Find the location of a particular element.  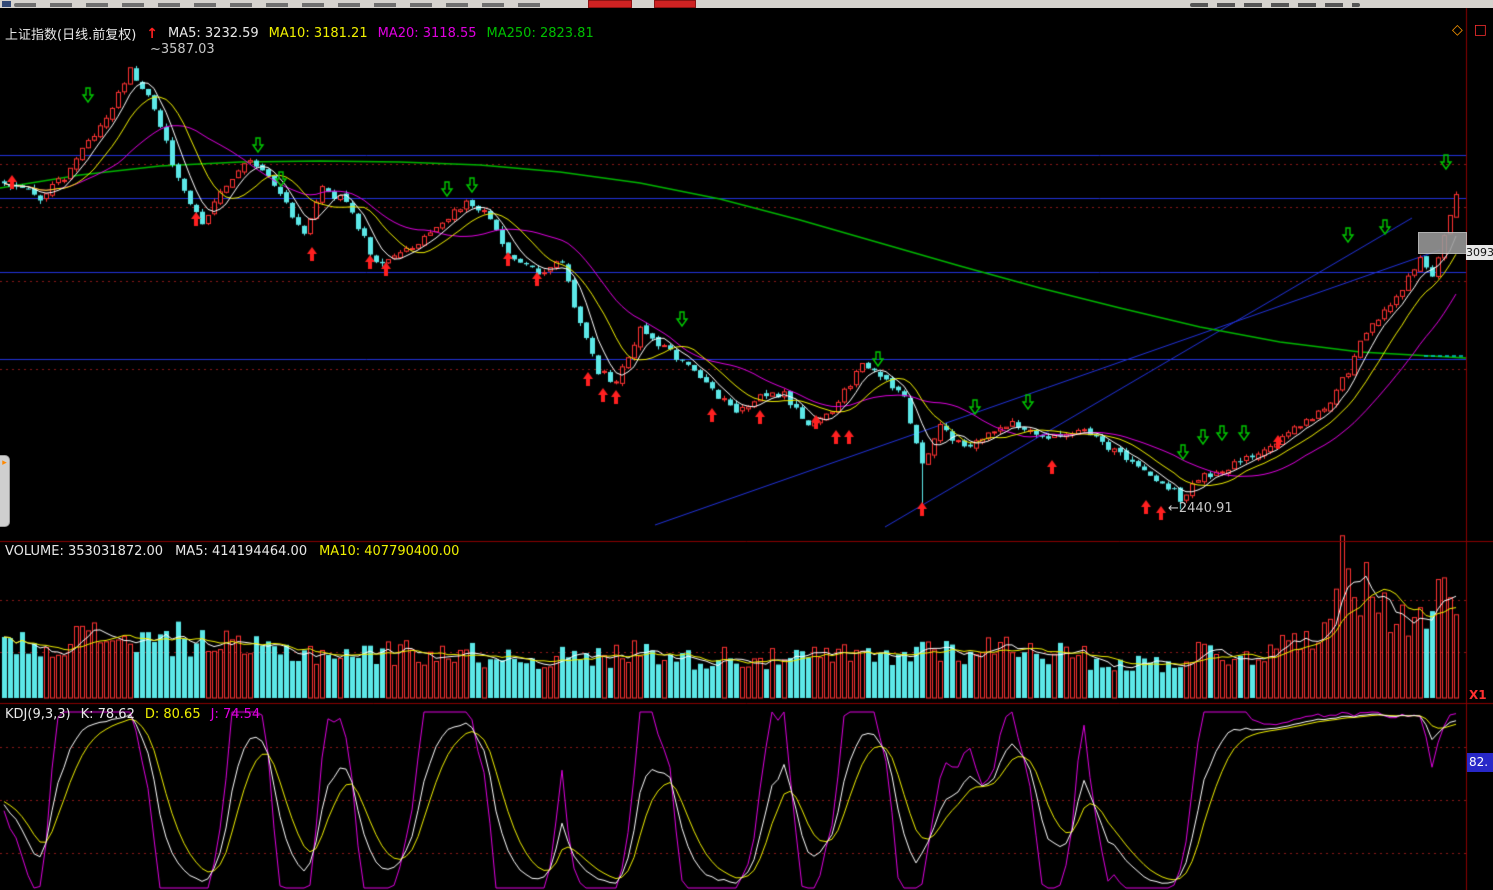

diamond-icon: ◇ is located at coordinates (1457, 30).